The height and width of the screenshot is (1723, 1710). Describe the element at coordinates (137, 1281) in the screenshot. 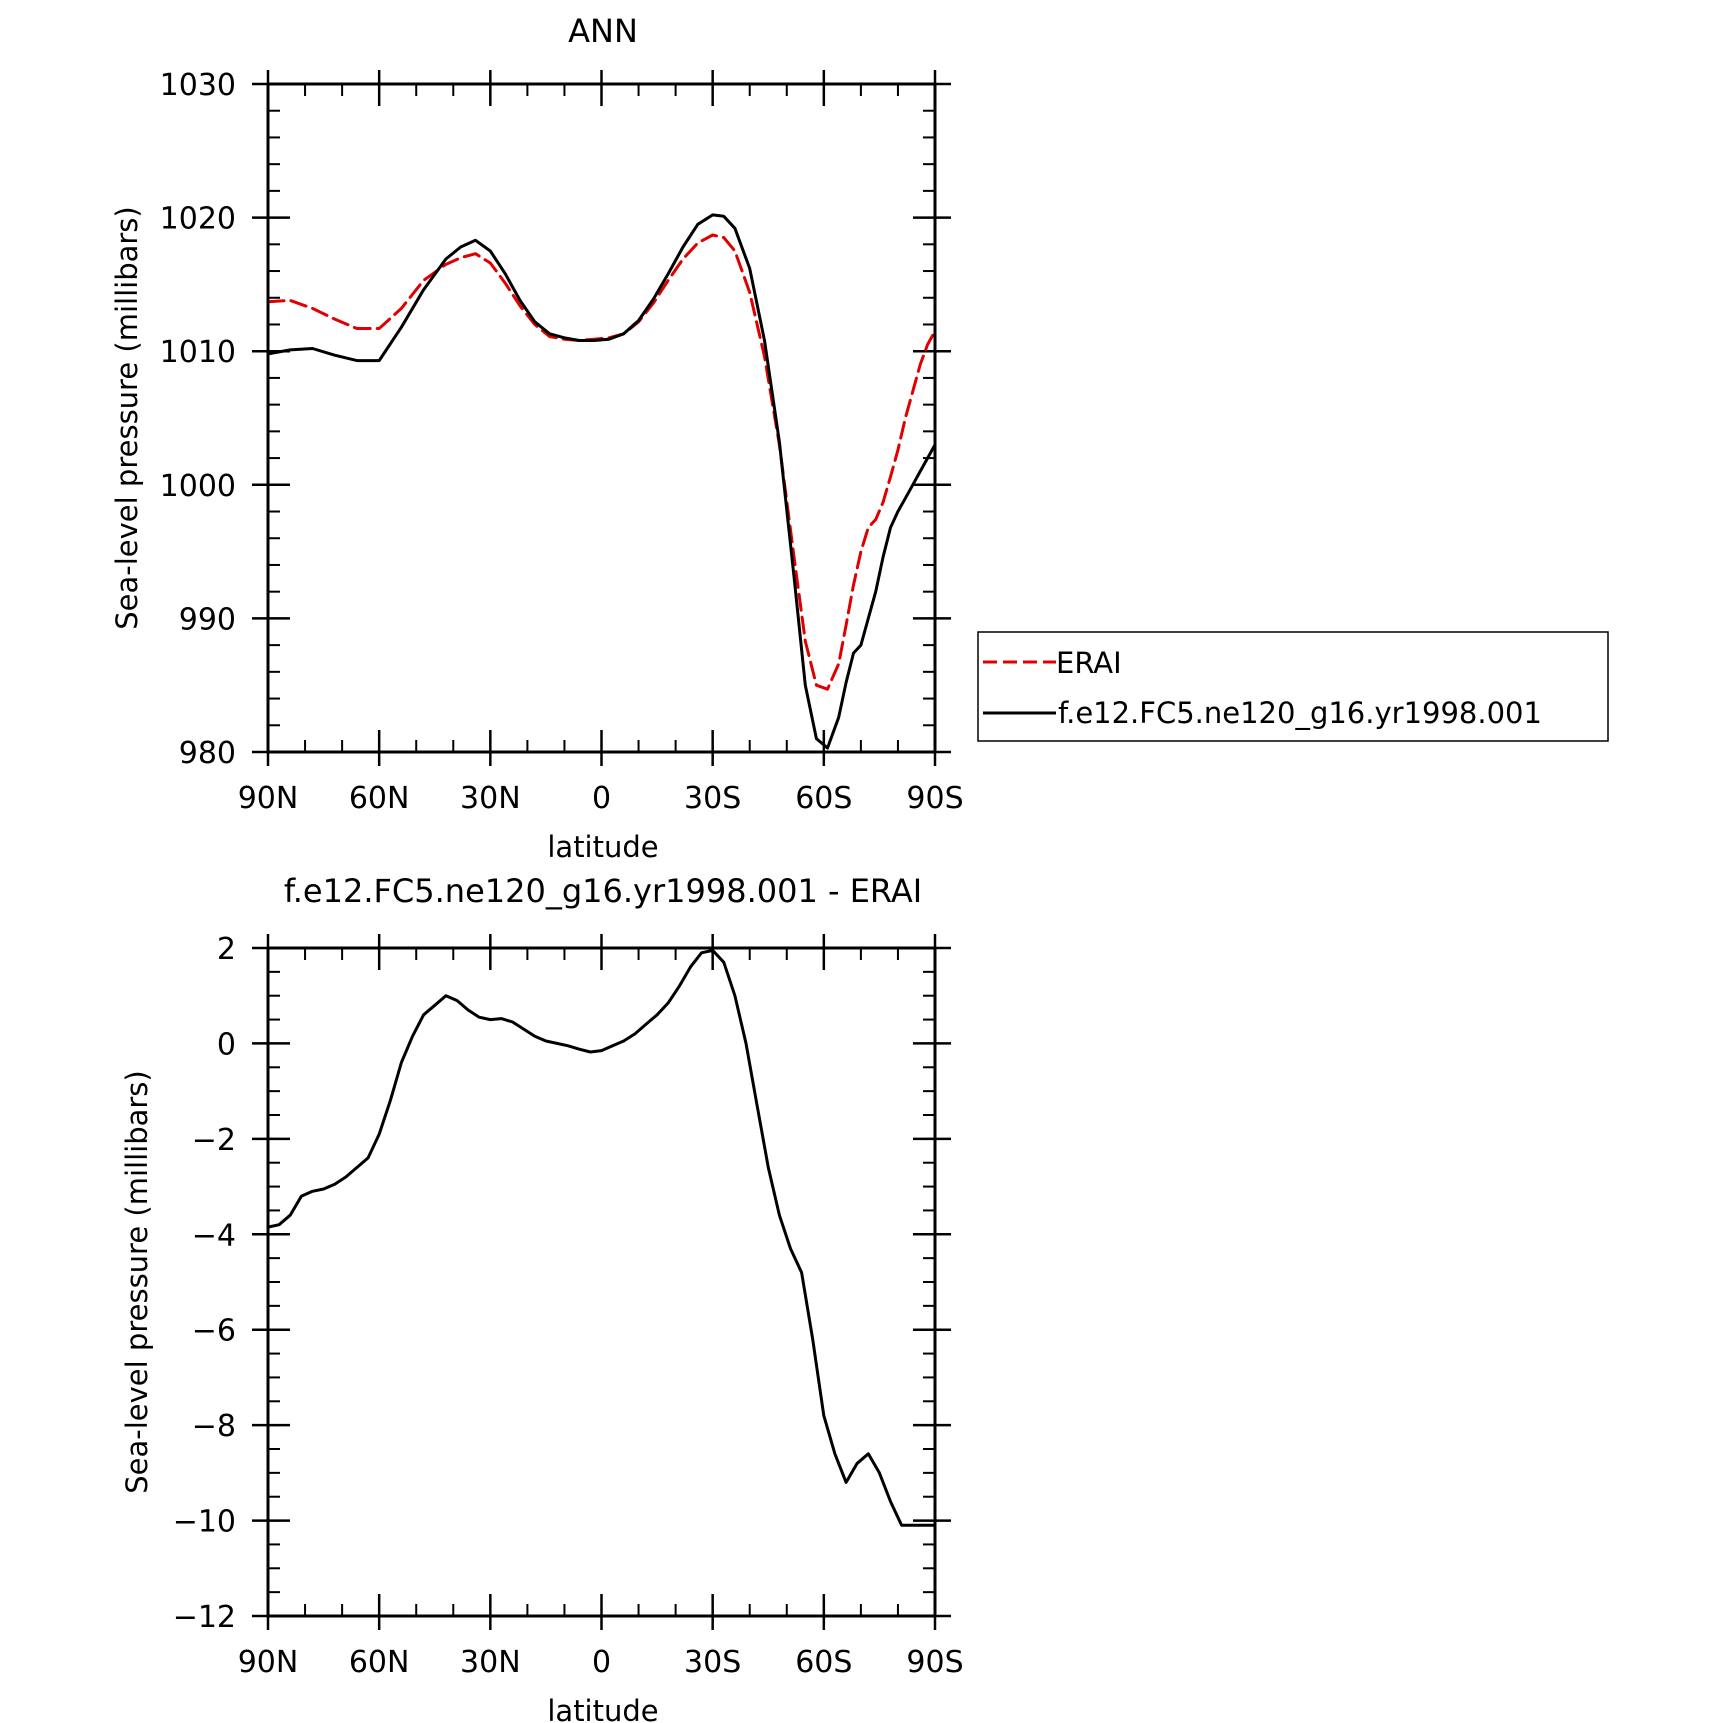

I see `bottom-panel-ylabel: Sea-level pressure (millibars)` at that location.